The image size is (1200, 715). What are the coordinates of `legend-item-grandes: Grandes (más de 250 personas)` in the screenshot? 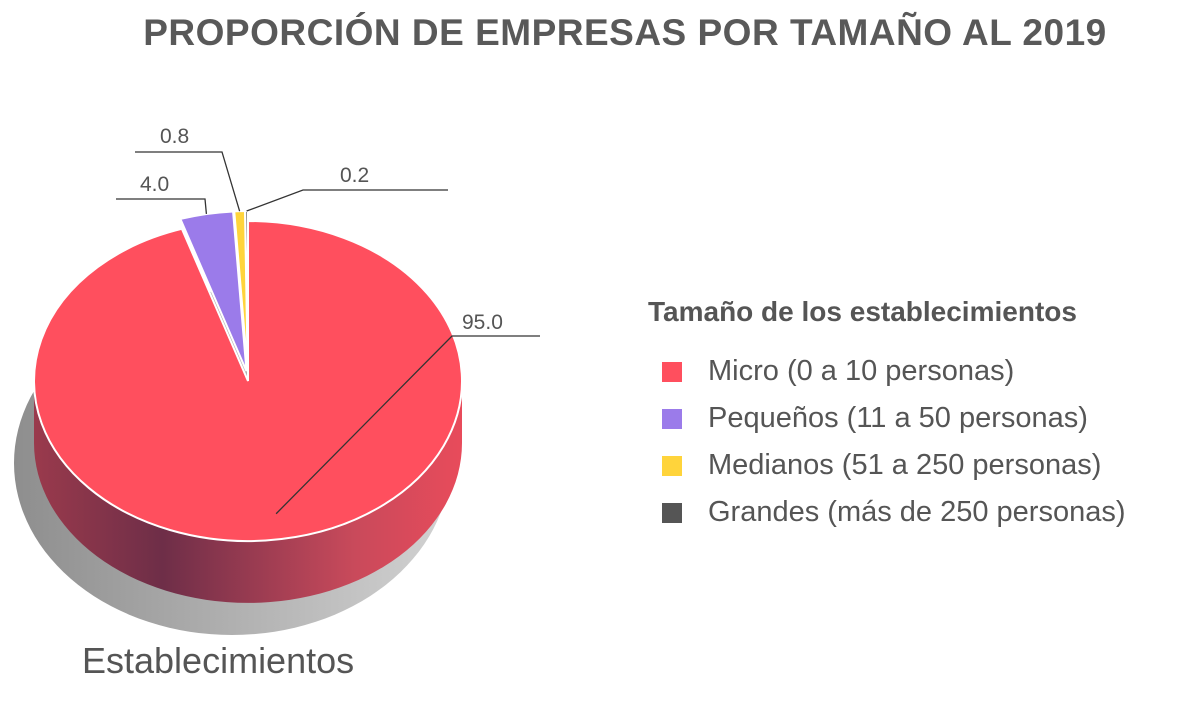 It's located at (887, 512).